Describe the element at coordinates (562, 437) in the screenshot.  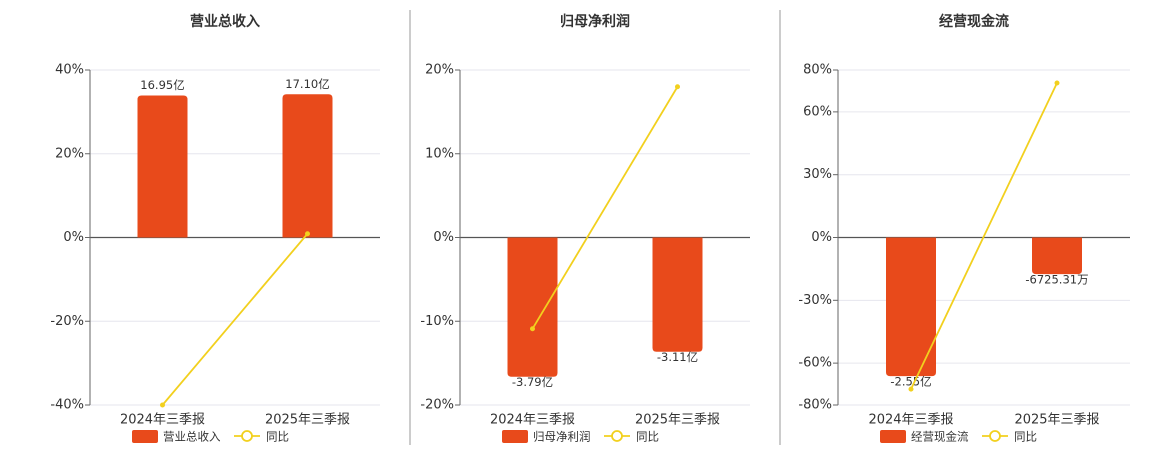
I see `legend-label: 归母净利润` at that location.